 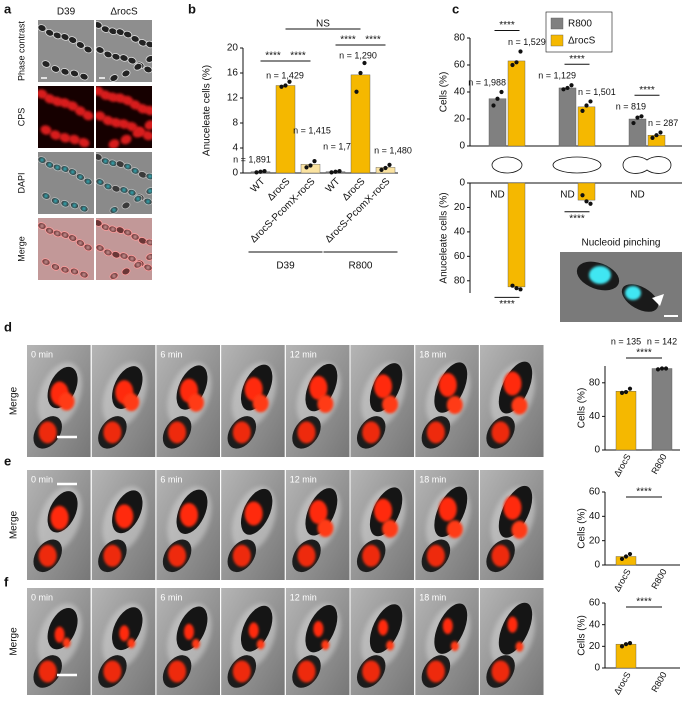 What do you see at coordinates (631, 107) in the screenshot?
I see `n-label: n = 819` at bounding box center [631, 107].